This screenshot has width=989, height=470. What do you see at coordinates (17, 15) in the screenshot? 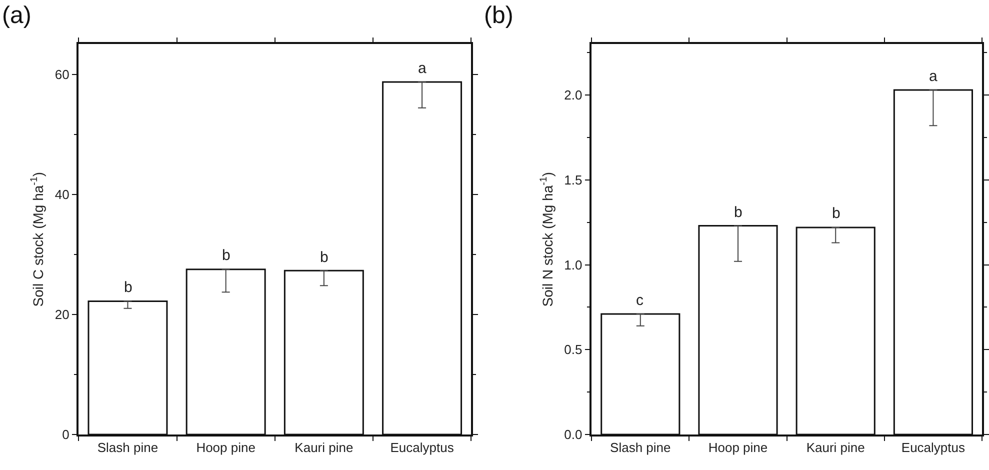
I see `chart-title: (a)` at bounding box center [17, 15].